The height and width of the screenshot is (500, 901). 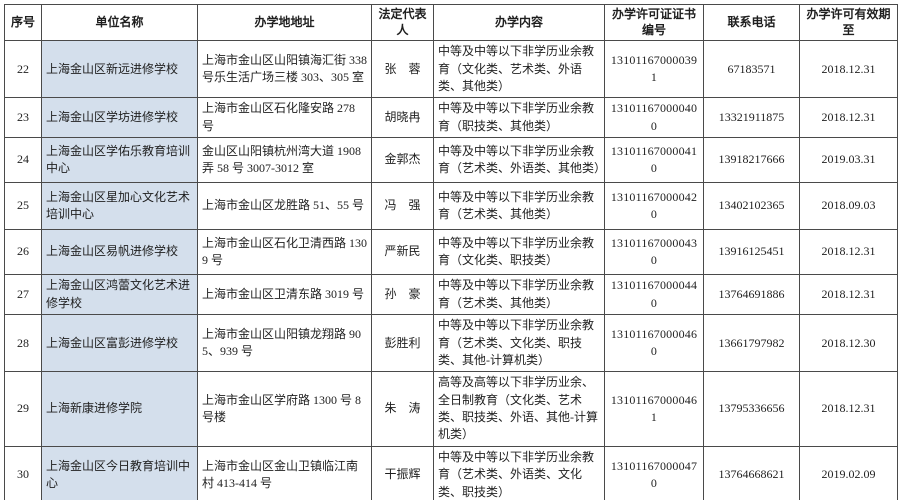 What do you see at coordinates (284, 409) in the screenshot?
I see `cell-address: 上海市金山区学府路 1300 号 8 号楼` at bounding box center [284, 409].